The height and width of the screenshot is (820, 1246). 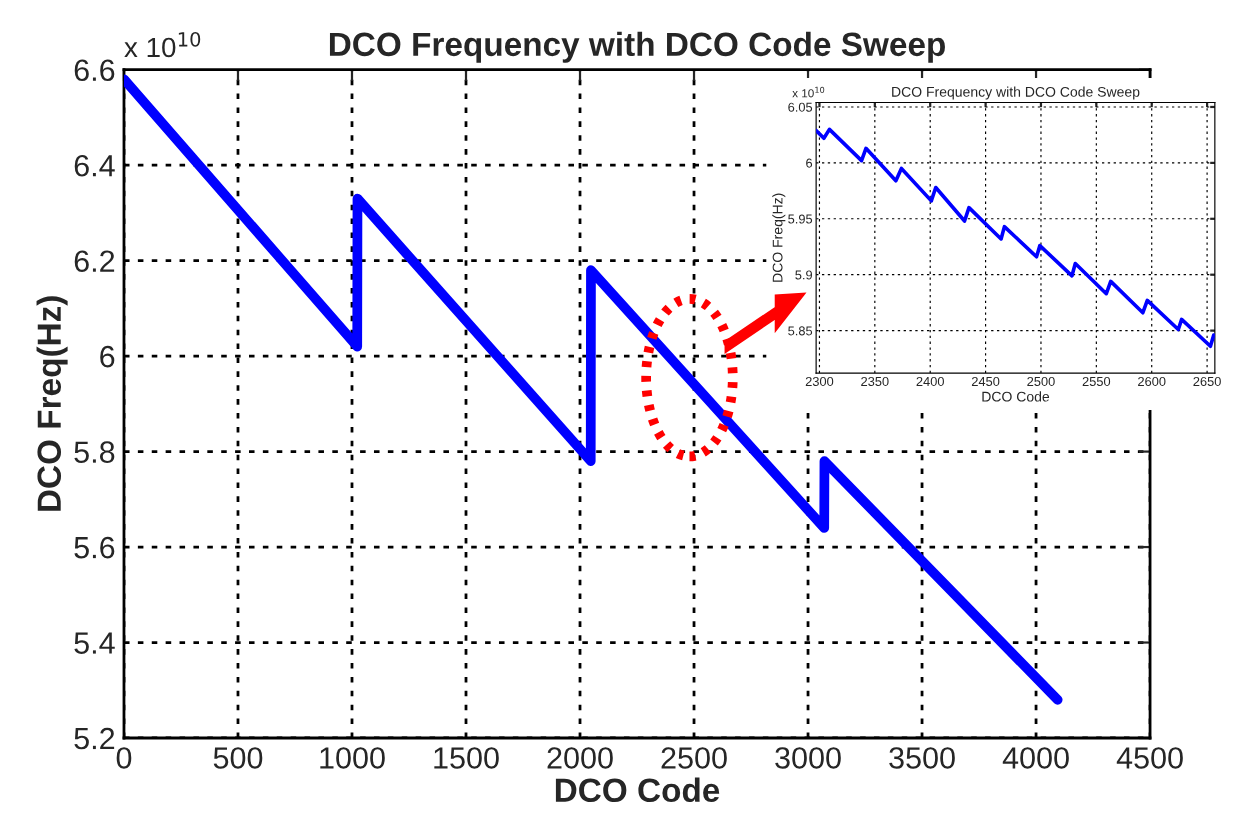 What do you see at coordinates (94, 165) in the screenshot?
I see `y-tick-label: 6.4` at bounding box center [94, 165].